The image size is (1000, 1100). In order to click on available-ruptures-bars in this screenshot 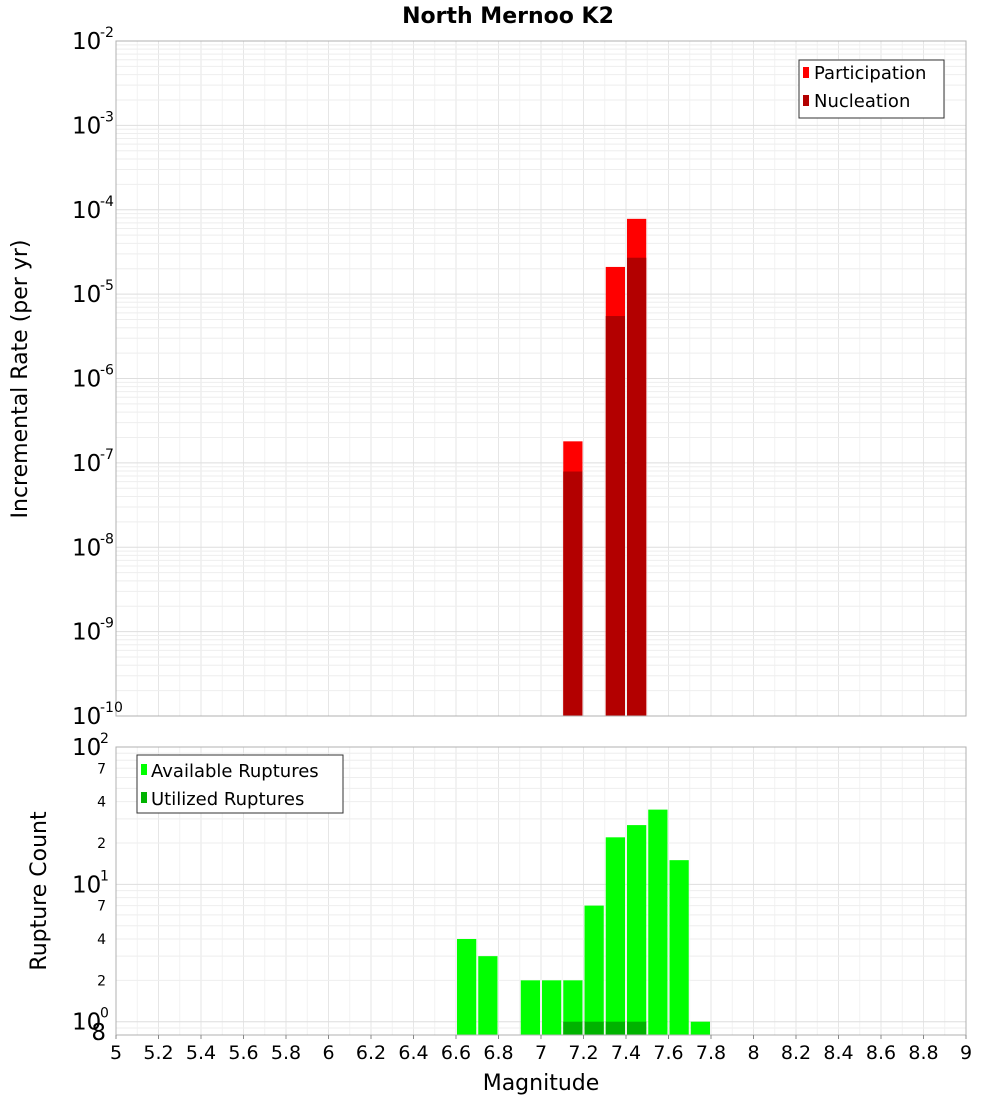, I will do `click(583, 922)`.